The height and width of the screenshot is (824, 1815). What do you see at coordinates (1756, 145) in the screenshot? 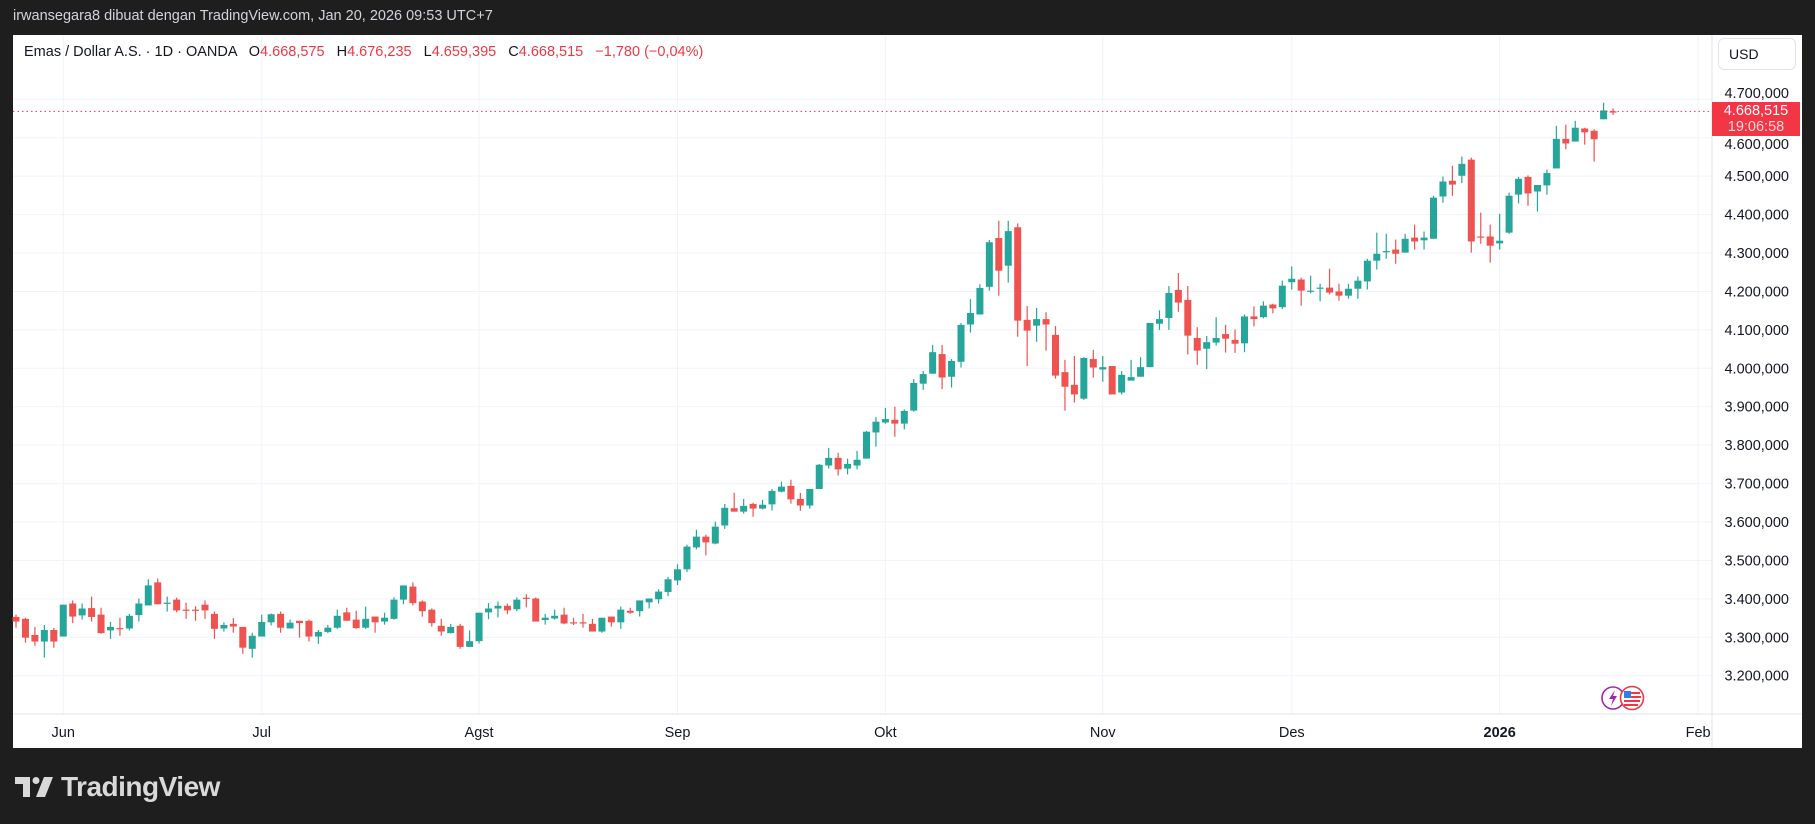
I see `price-tick-label: 4.600,000` at bounding box center [1756, 145].